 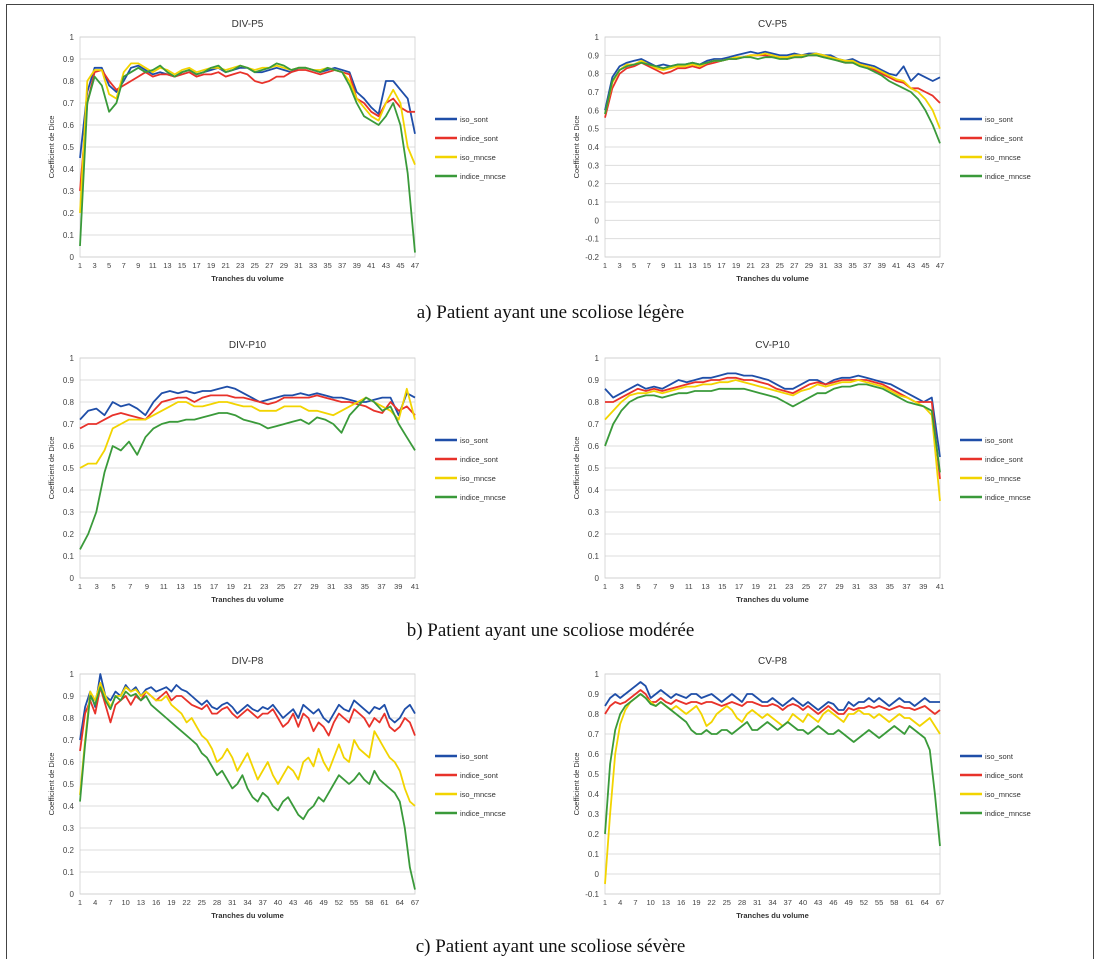 What do you see at coordinates (803, 902) in the screenshot?
I see `x-tick-label: 40` at bounding box center [803, 902].